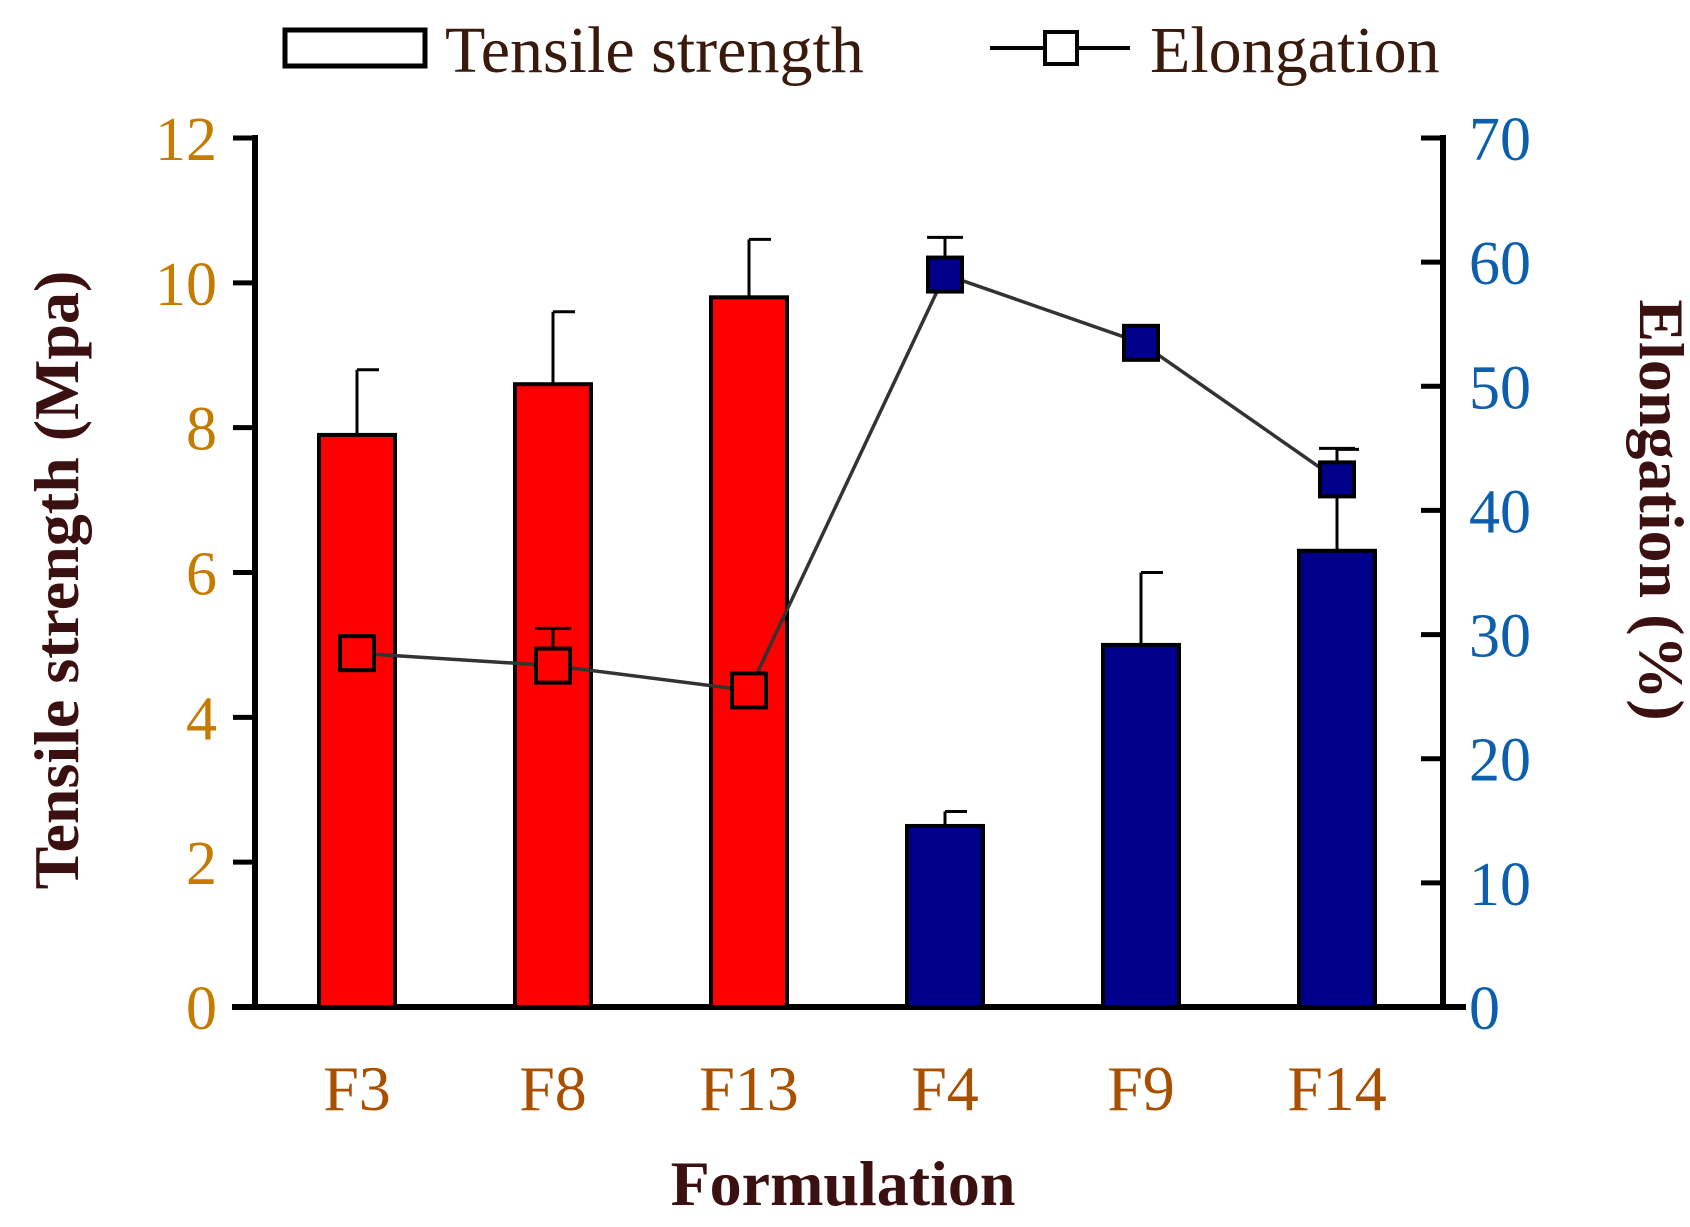 The image size is (1690, 1227). What do you see at coordinates (1141, 826) in the screenshot?
I see `bar-F9` at bounding box center [1141, 826].